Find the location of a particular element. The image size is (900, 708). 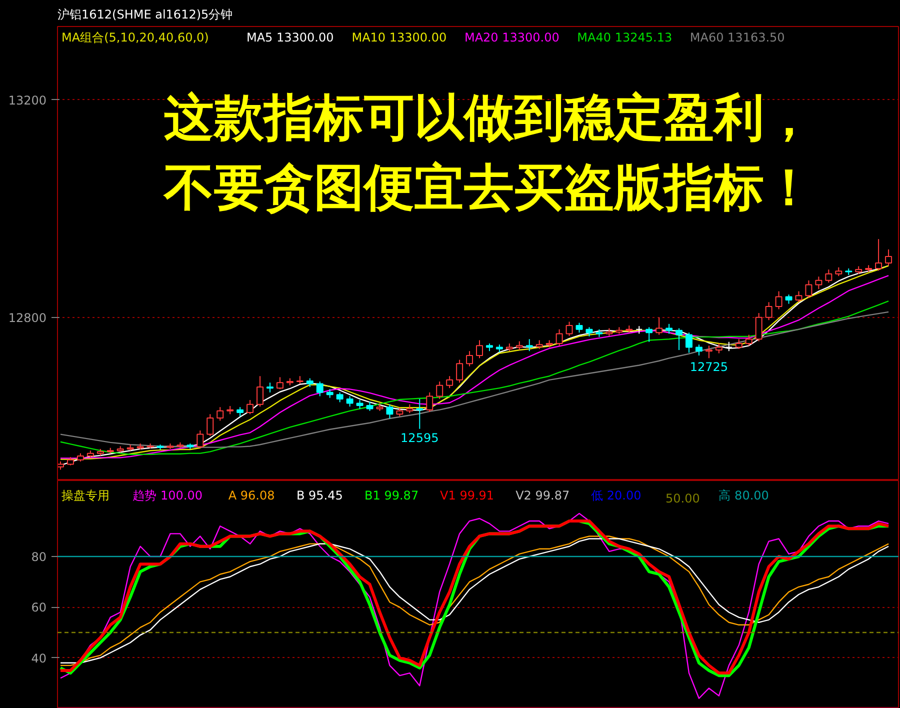

annotation: 12725 is located at coordinates (709, 367).